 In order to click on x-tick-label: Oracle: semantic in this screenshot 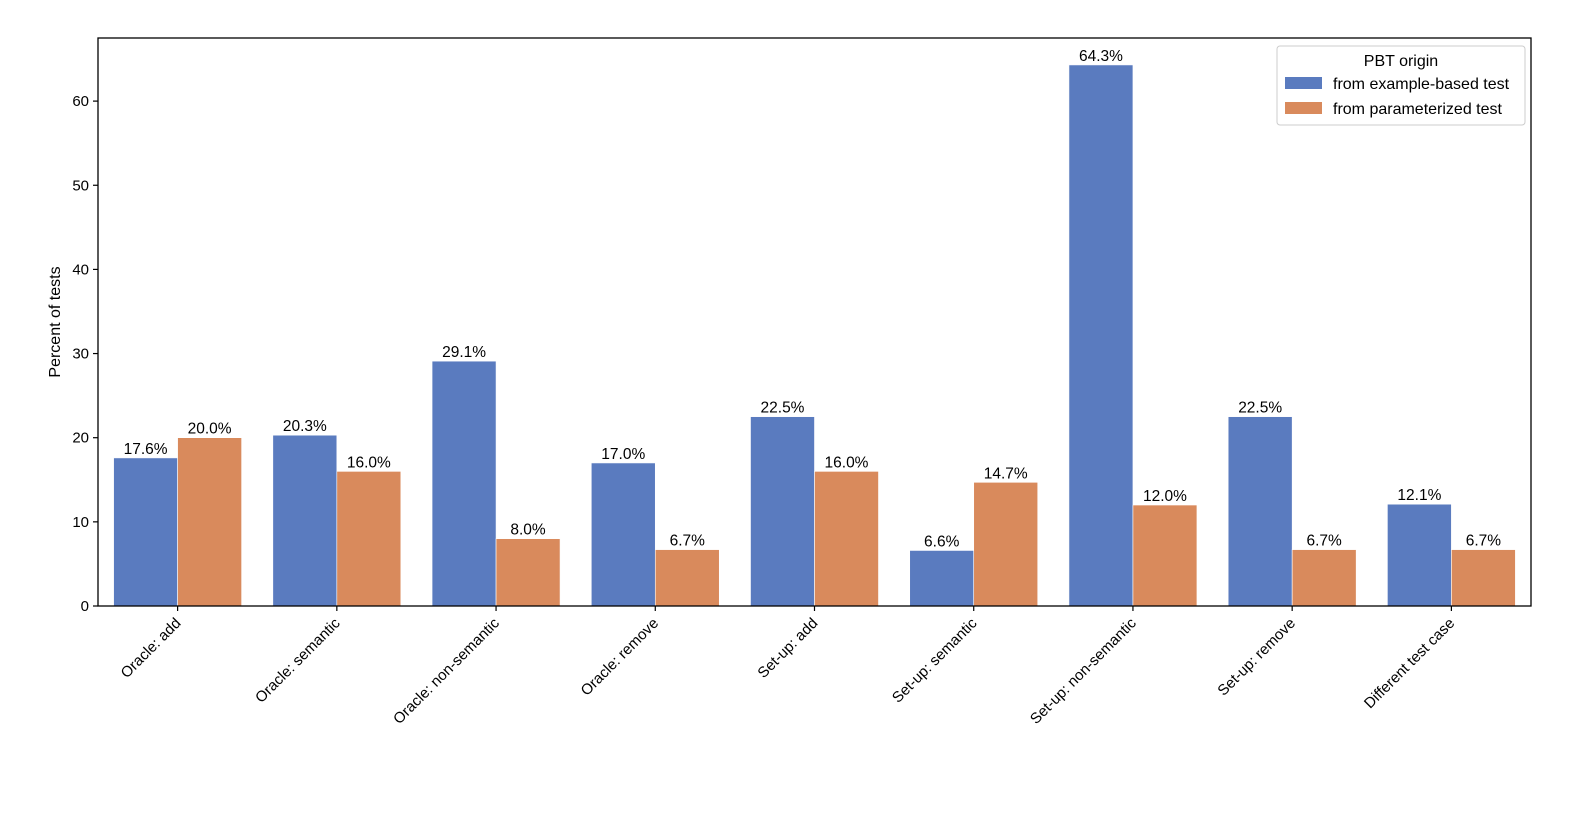, I will do `click(298, 660)`.